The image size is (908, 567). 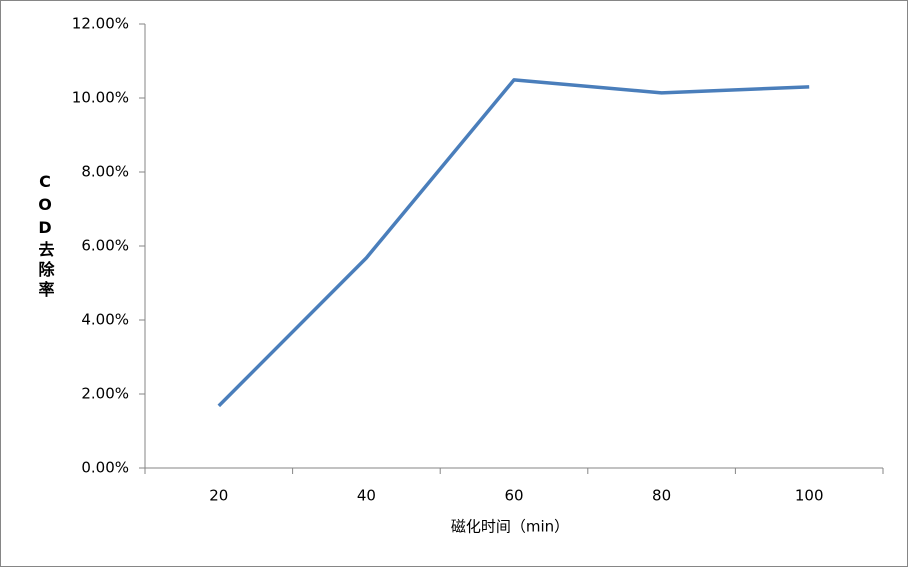 I want to click on x-tick-label: 40, so click(x=366, y=496).